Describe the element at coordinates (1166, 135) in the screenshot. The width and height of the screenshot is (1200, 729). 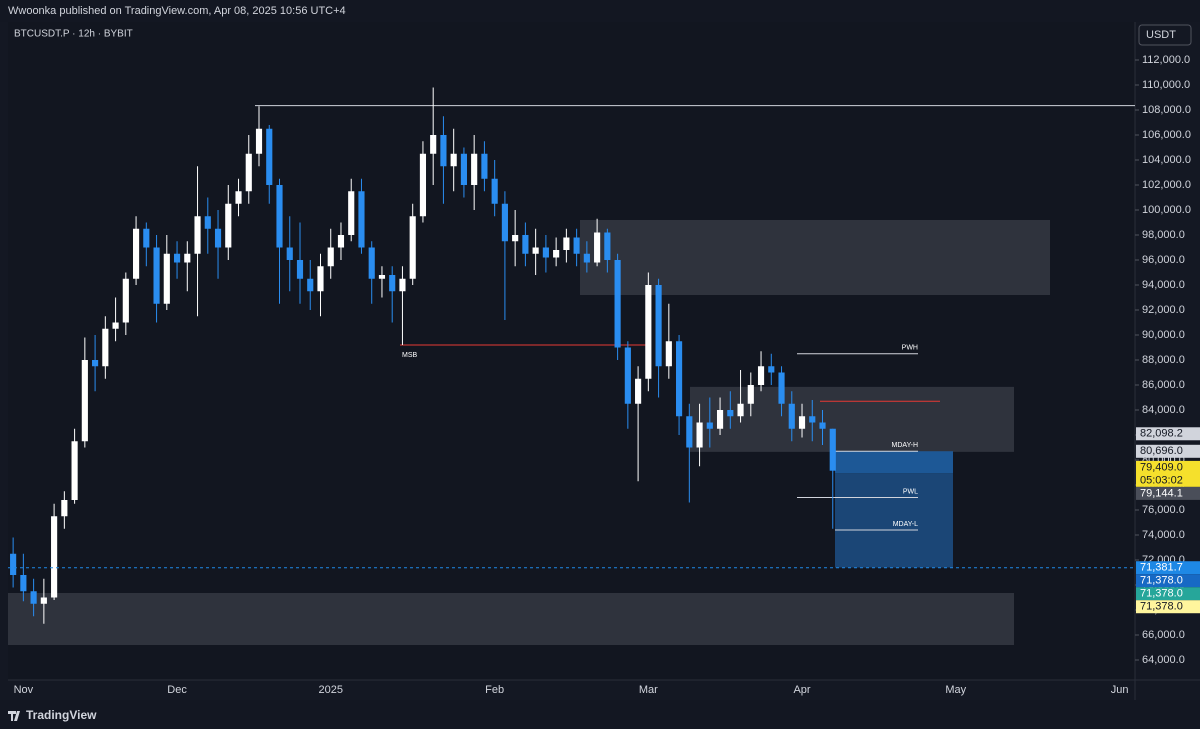
I see `y-tick-label: 106,000.0` at that location.